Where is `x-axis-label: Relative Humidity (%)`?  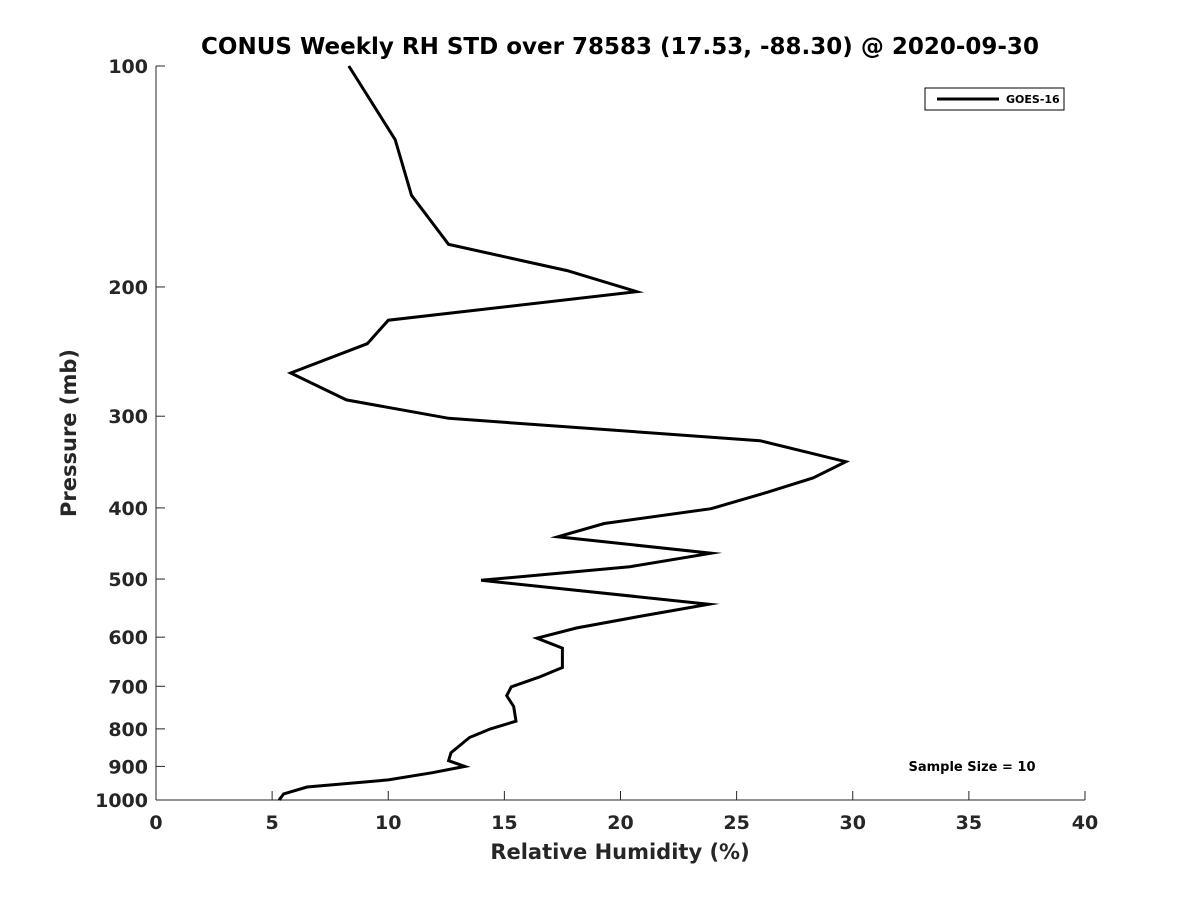 x-axis-label: Relative Humidity (%) is located at coordinates (619, 852).